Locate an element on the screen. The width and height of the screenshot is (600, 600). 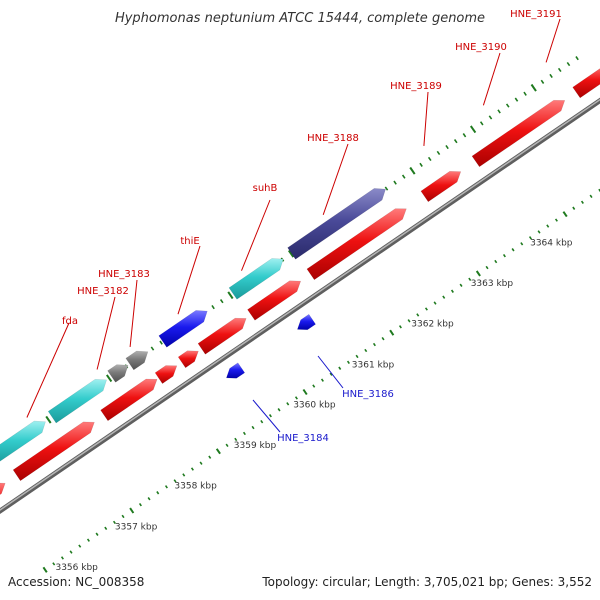
gene-label-top: HNE_3191 is located at coordinates (536, 14).